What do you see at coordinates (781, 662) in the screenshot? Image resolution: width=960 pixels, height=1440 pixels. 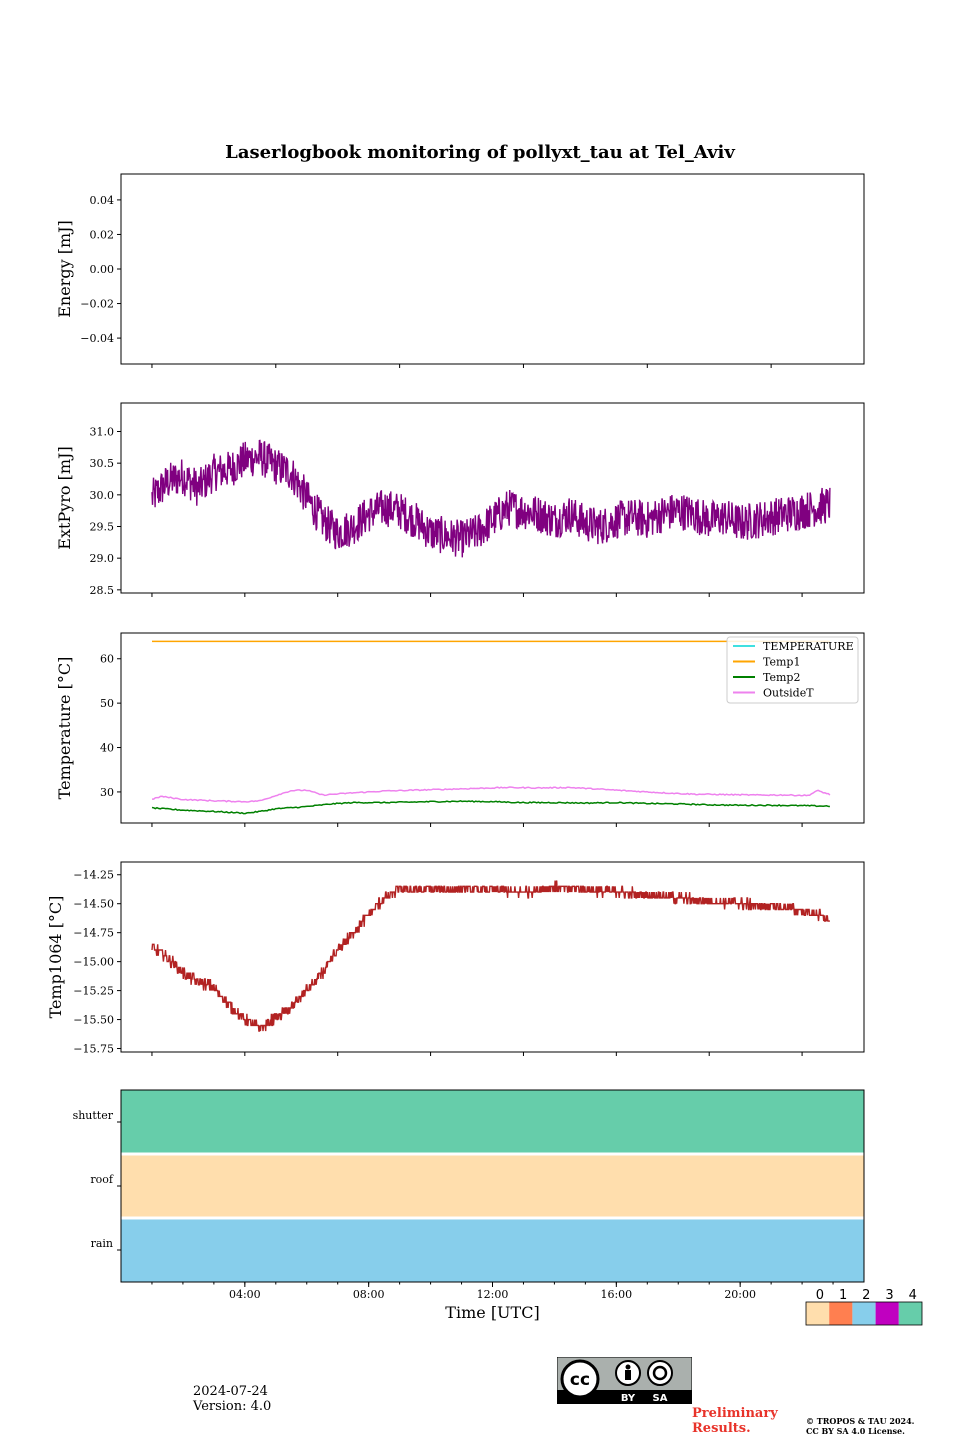 I see `legend-label-temp1: Temp1` at bounding box center [781, 662].